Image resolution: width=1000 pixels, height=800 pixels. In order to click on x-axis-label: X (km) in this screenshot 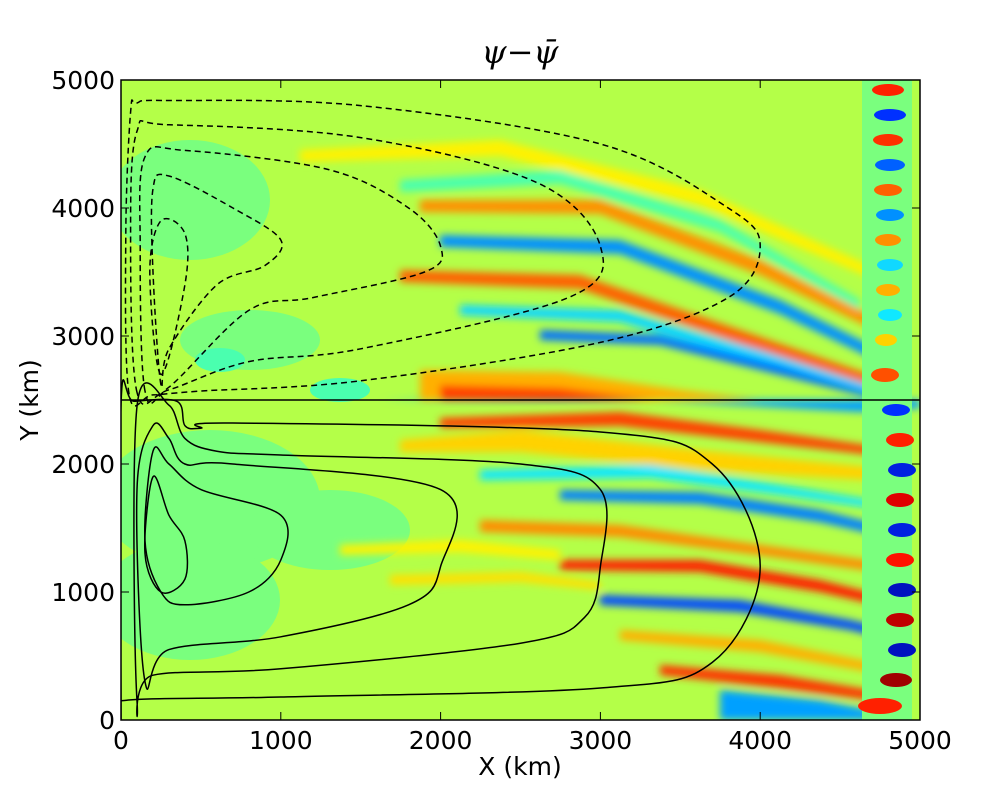, I will do `click(519, 766)`.